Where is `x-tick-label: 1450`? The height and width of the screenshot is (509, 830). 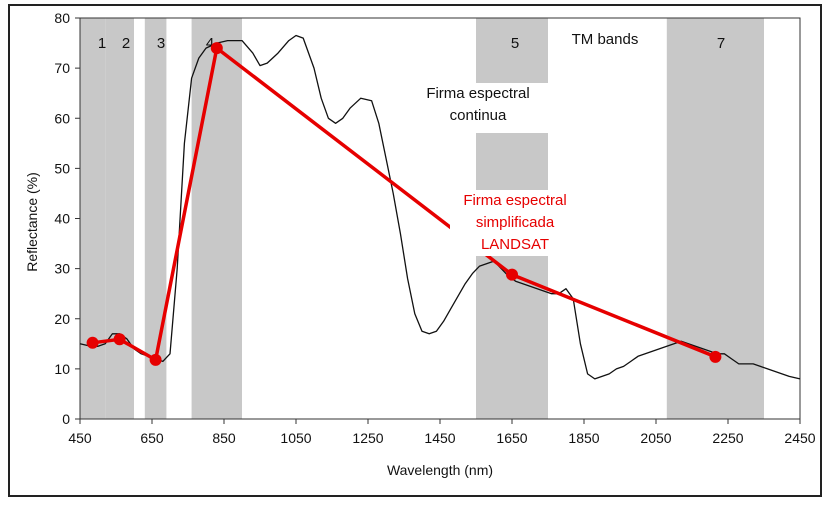
x-tick-label: 1450 is located at coordinates (439, 438).